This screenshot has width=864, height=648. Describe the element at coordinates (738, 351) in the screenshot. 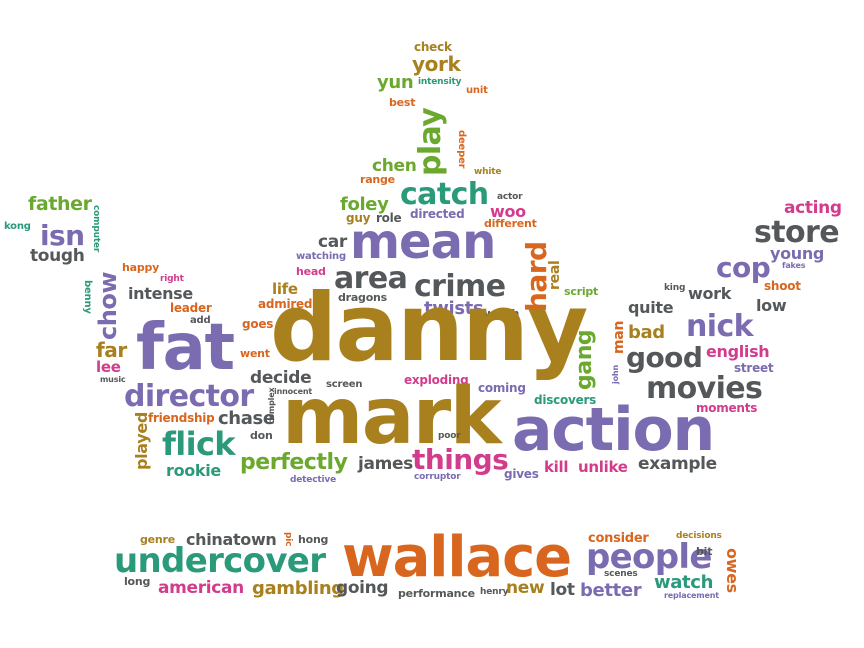

I see `word-english: english` at that location.